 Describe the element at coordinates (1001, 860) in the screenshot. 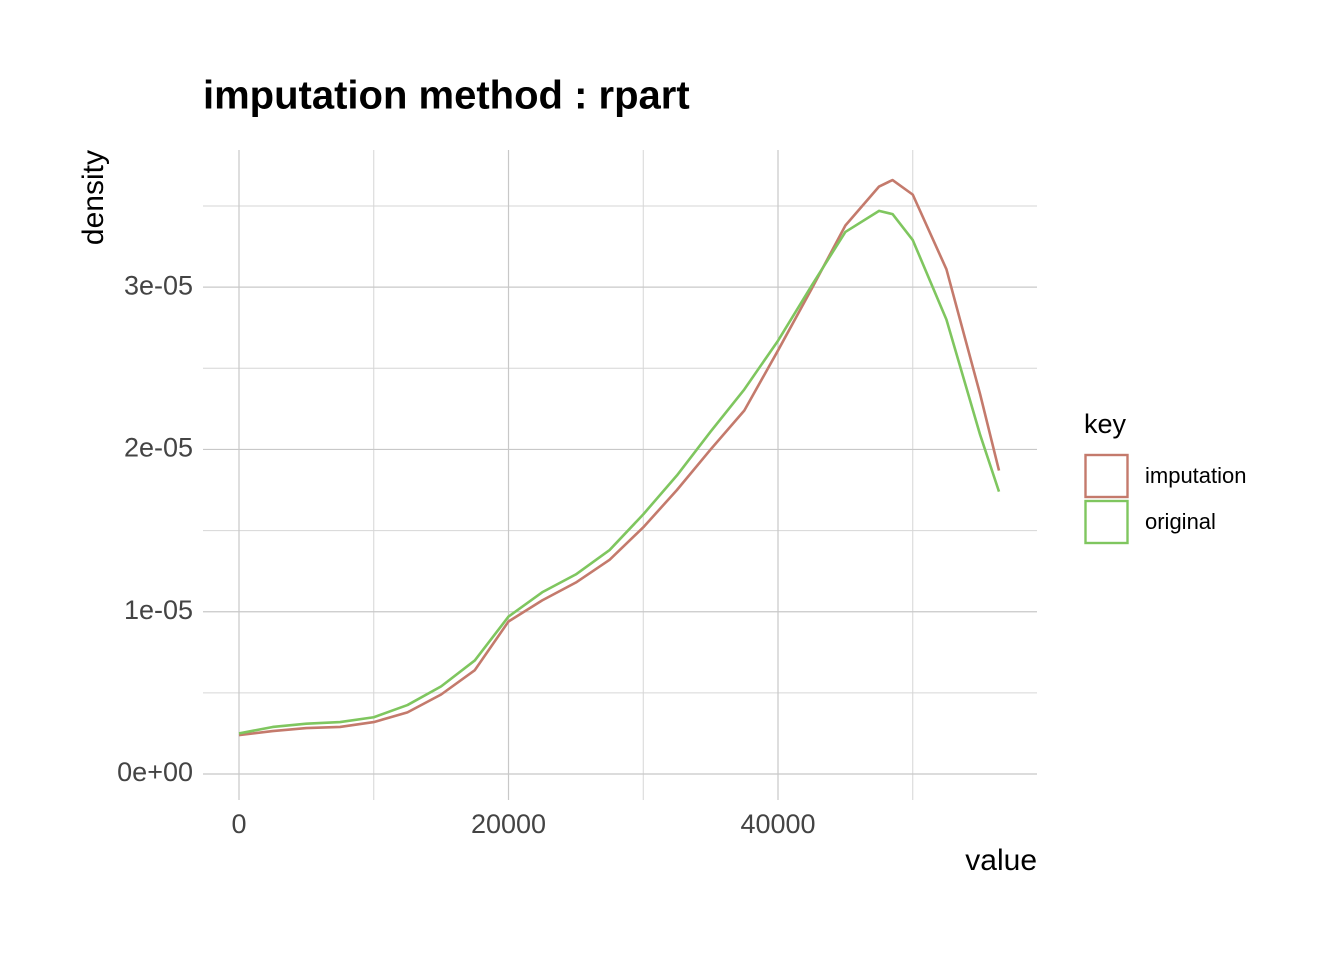

I see `x-axis-label: value` at that location.